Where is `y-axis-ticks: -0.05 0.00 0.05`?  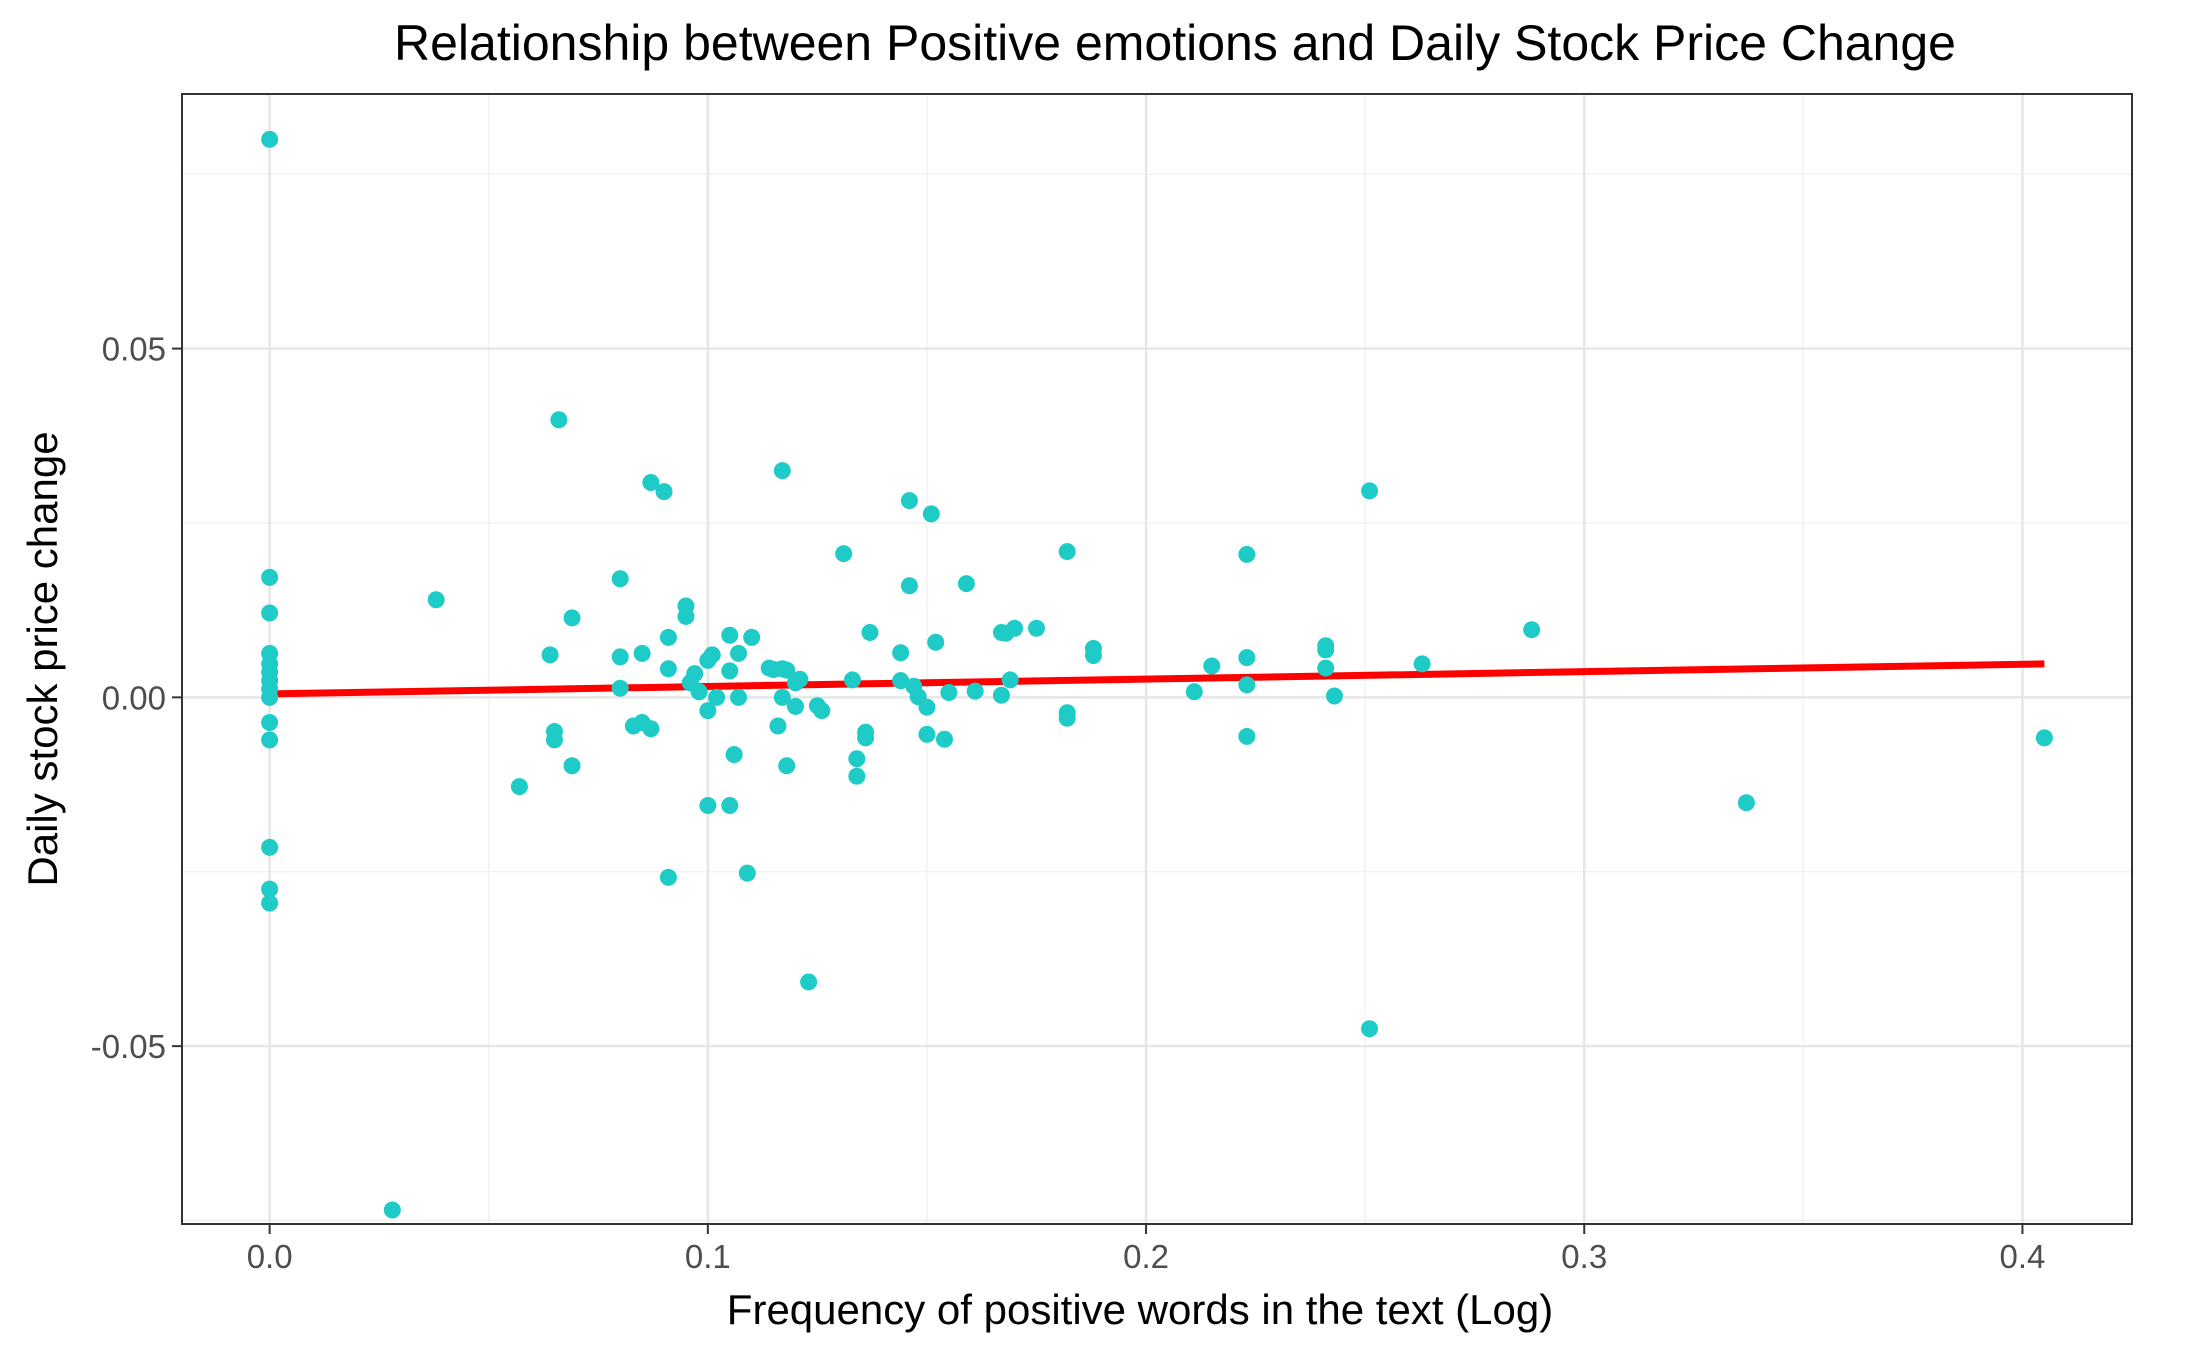
y-axis-ticks: -0.05 0.00 0.05 is located at coordinates (136, 698).